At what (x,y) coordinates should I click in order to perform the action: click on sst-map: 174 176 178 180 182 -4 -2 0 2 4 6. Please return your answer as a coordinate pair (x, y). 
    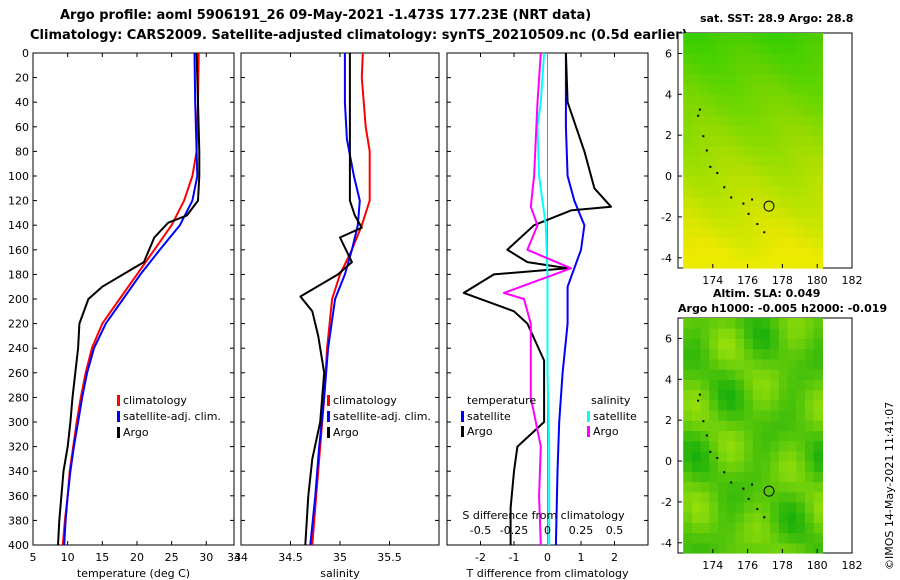
    Looking at the image, I should click on (762, 159).